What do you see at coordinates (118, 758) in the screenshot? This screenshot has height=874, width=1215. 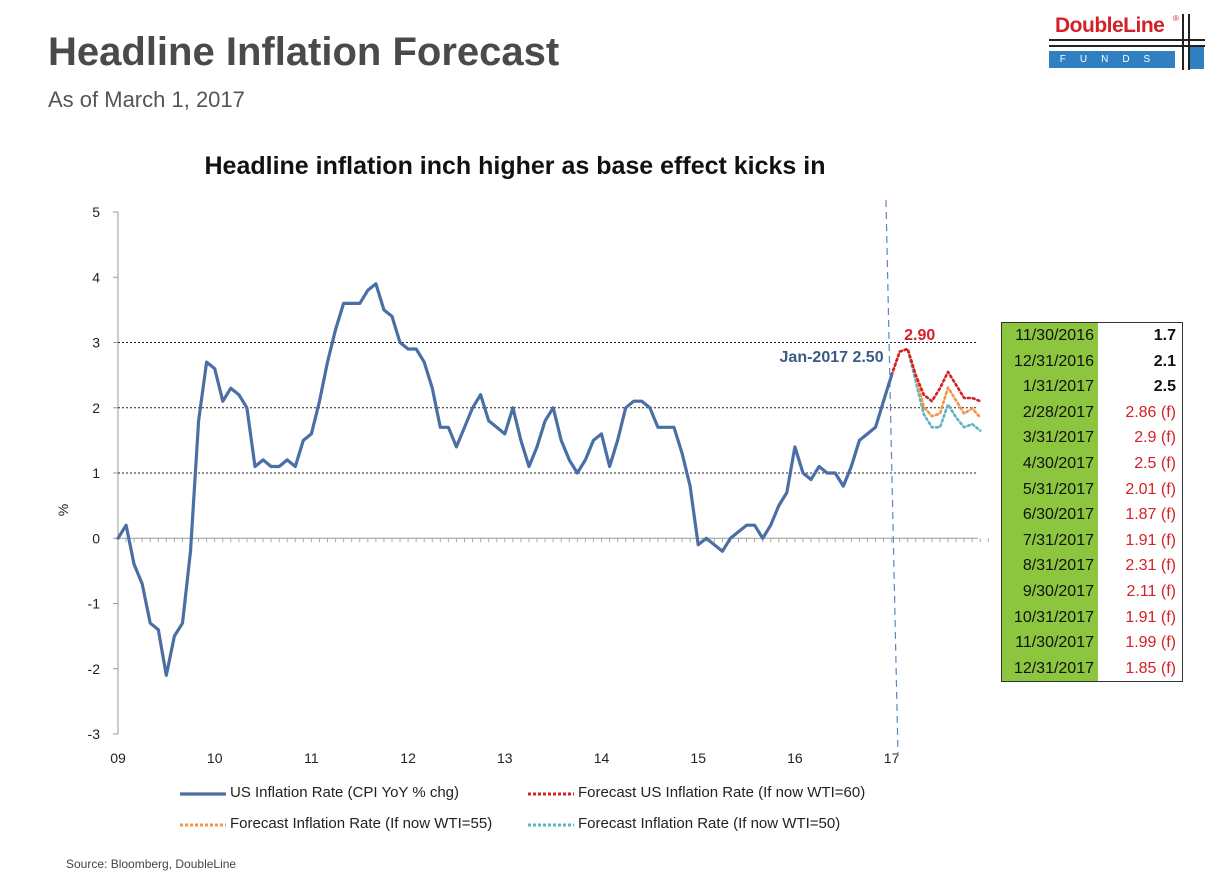 I see `x-tick-label: 09` at bounding box center [118, 758].